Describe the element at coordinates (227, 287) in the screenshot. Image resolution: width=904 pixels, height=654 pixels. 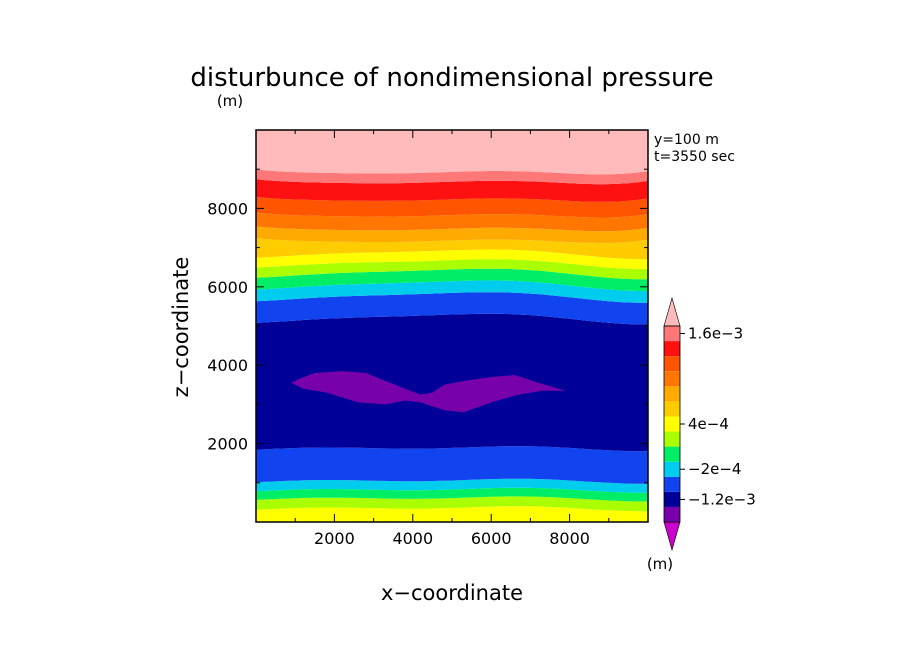
I see `y-tick-label: 6000` at that location.